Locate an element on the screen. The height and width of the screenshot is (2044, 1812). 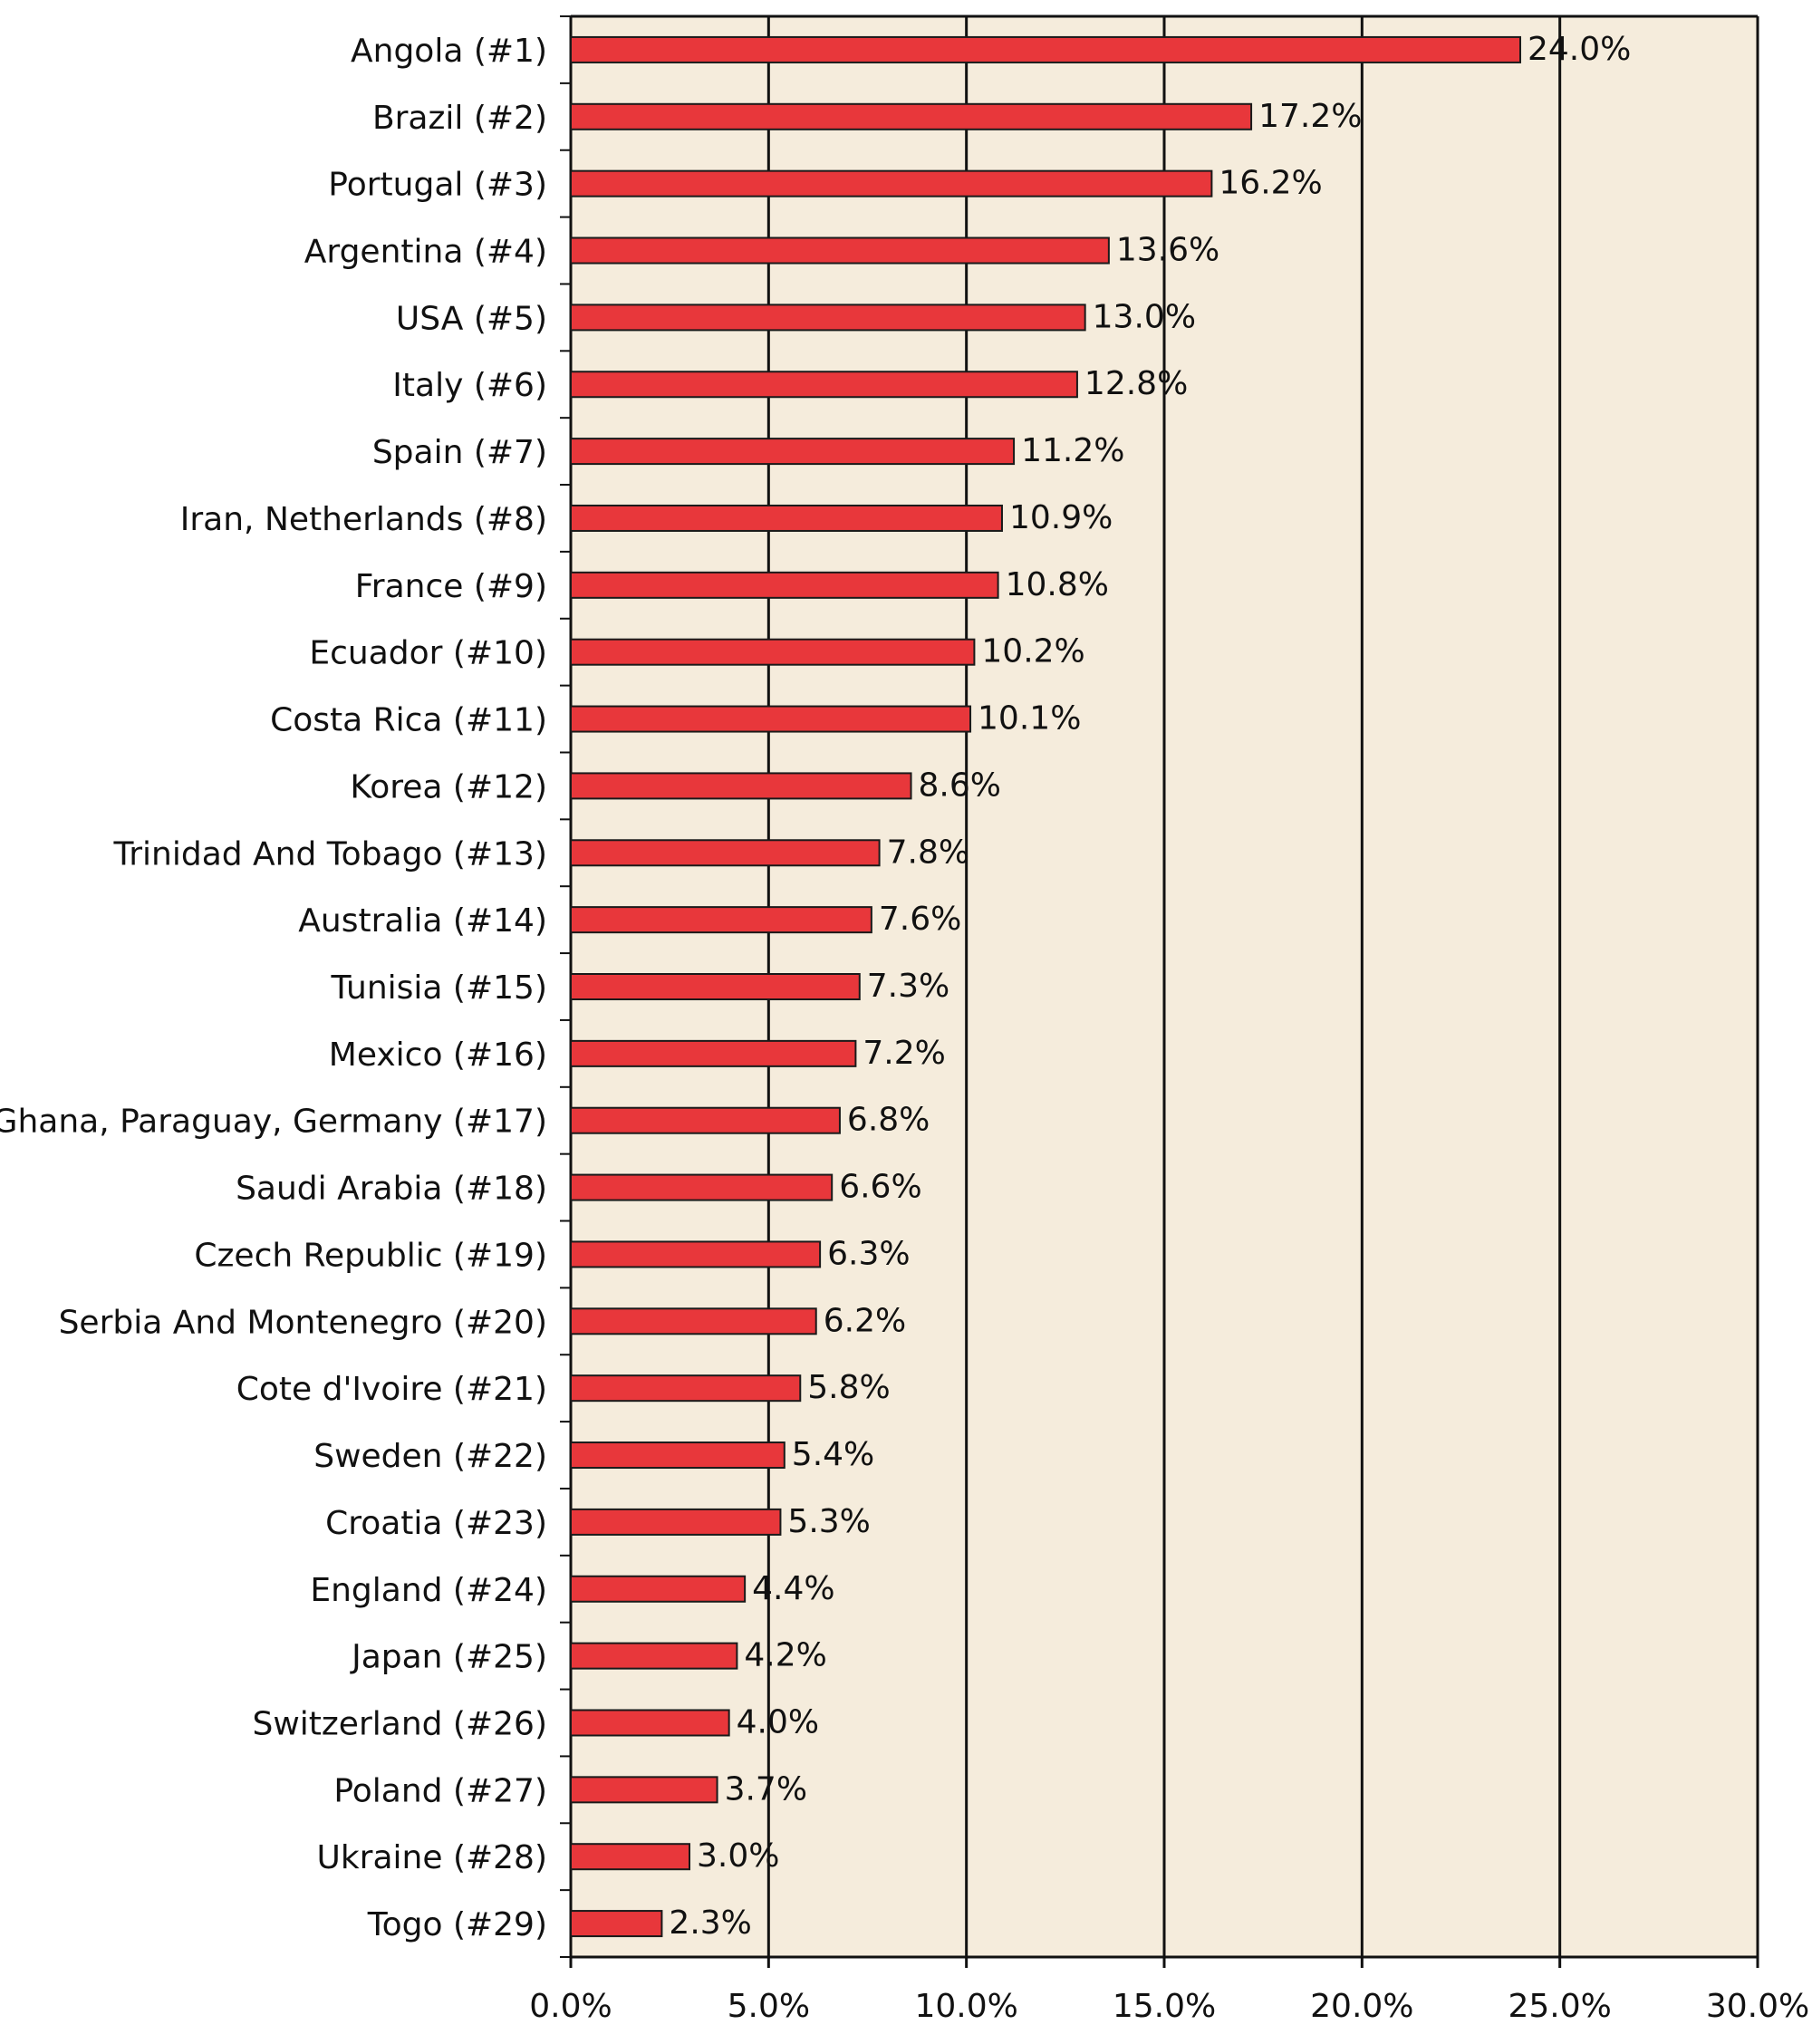
category-label-9: France (#9) is located at coordinates (451, 586).